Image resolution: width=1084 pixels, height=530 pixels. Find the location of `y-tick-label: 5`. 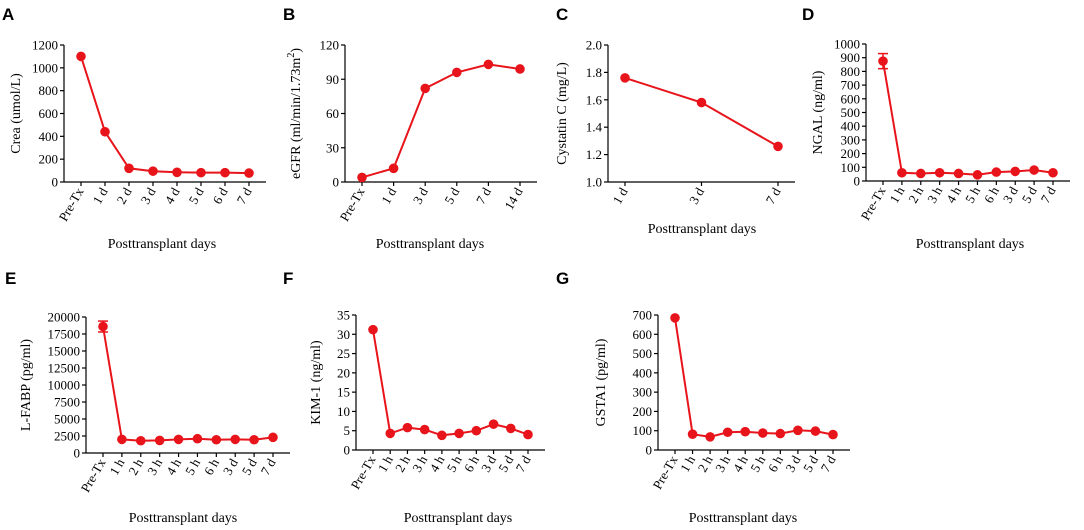

y-tick-label: 5 is located at coordinates (347, 430).